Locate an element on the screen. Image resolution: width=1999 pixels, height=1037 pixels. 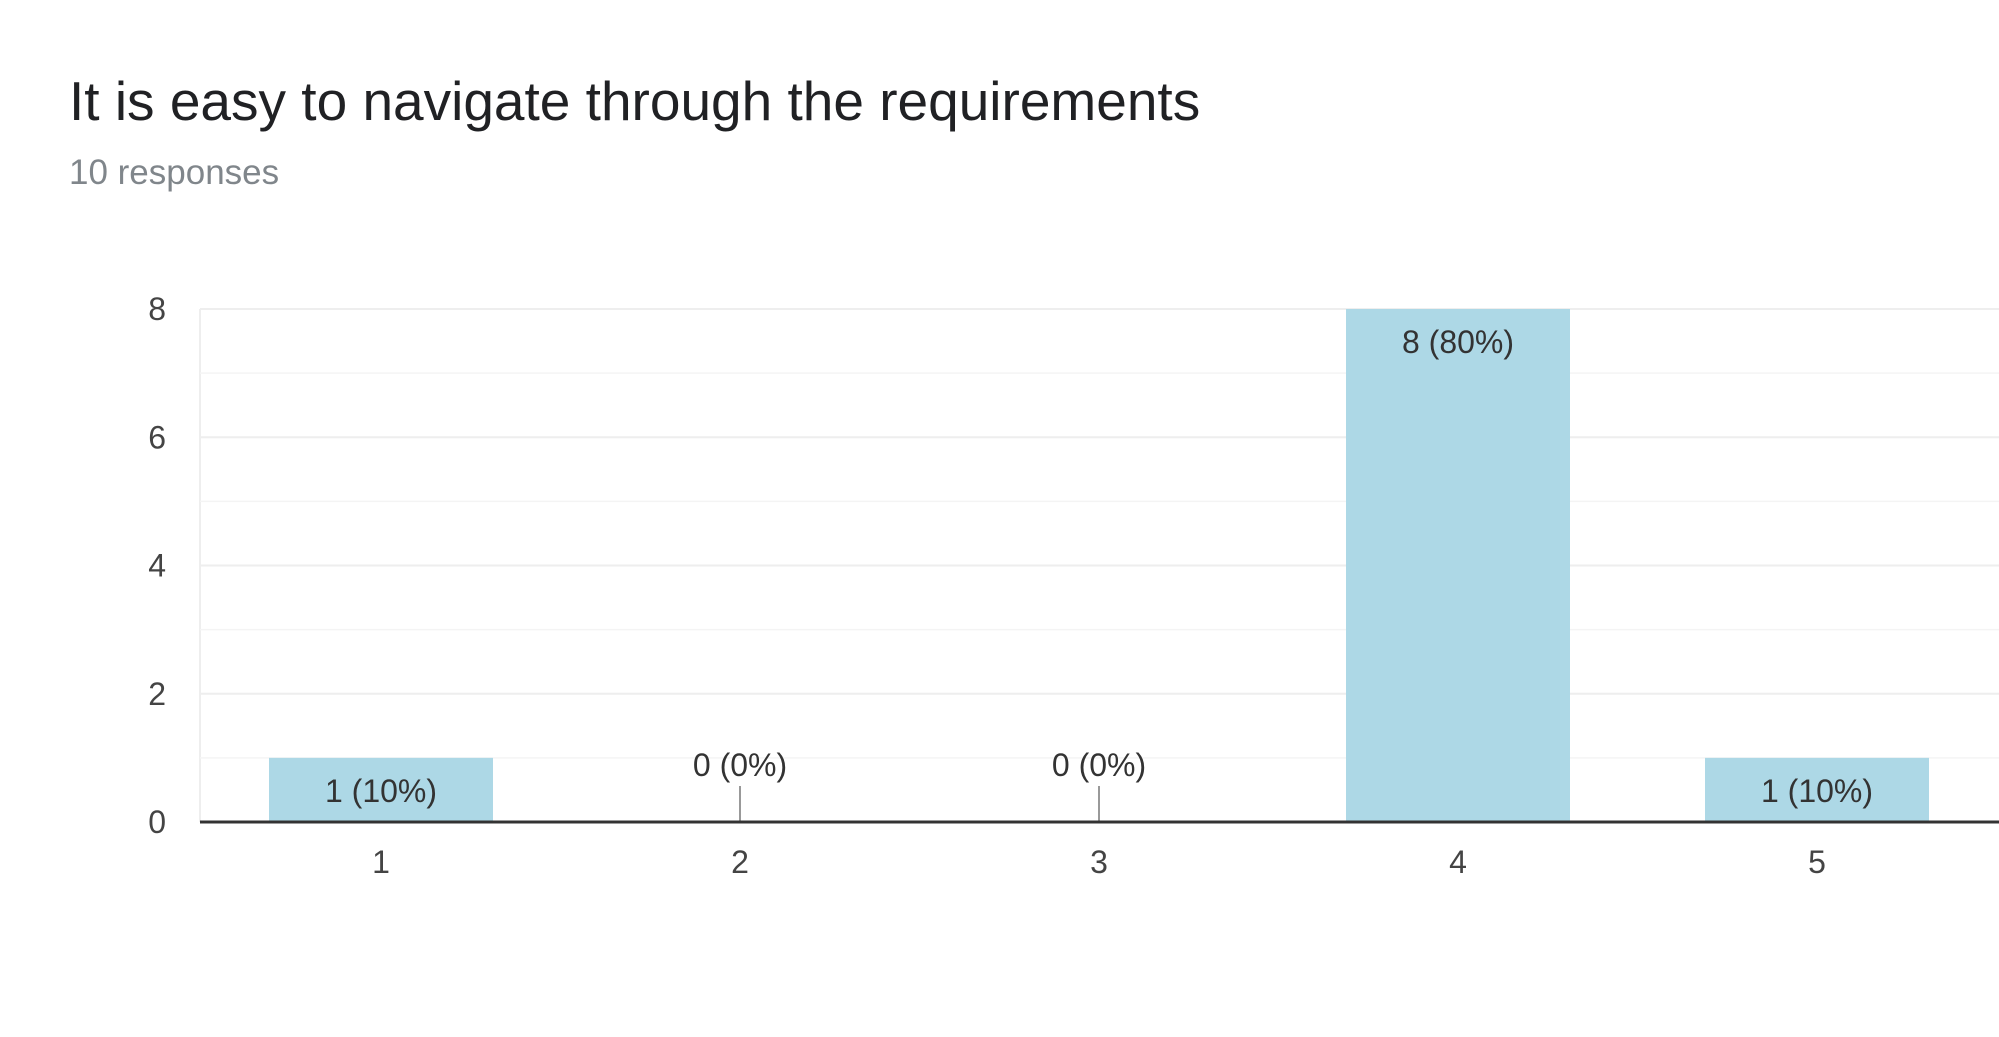
data-label-5: 1 (10%) is located at coordinates (1817, 791).